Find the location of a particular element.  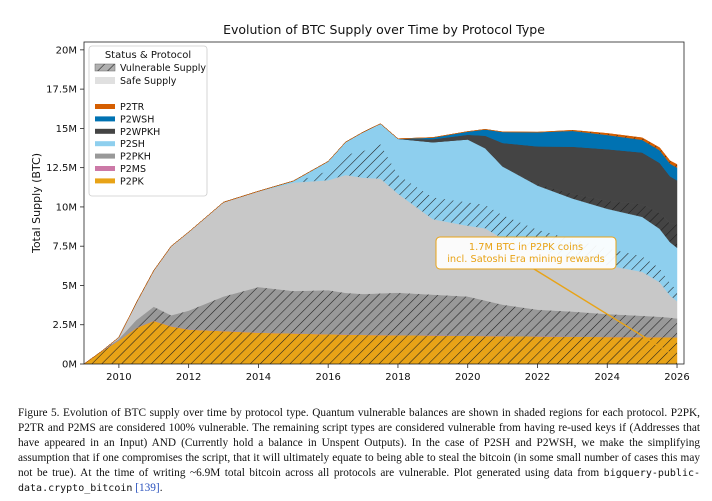

legend-label-p2pk: P2PK is located at coordinates (132, 181).